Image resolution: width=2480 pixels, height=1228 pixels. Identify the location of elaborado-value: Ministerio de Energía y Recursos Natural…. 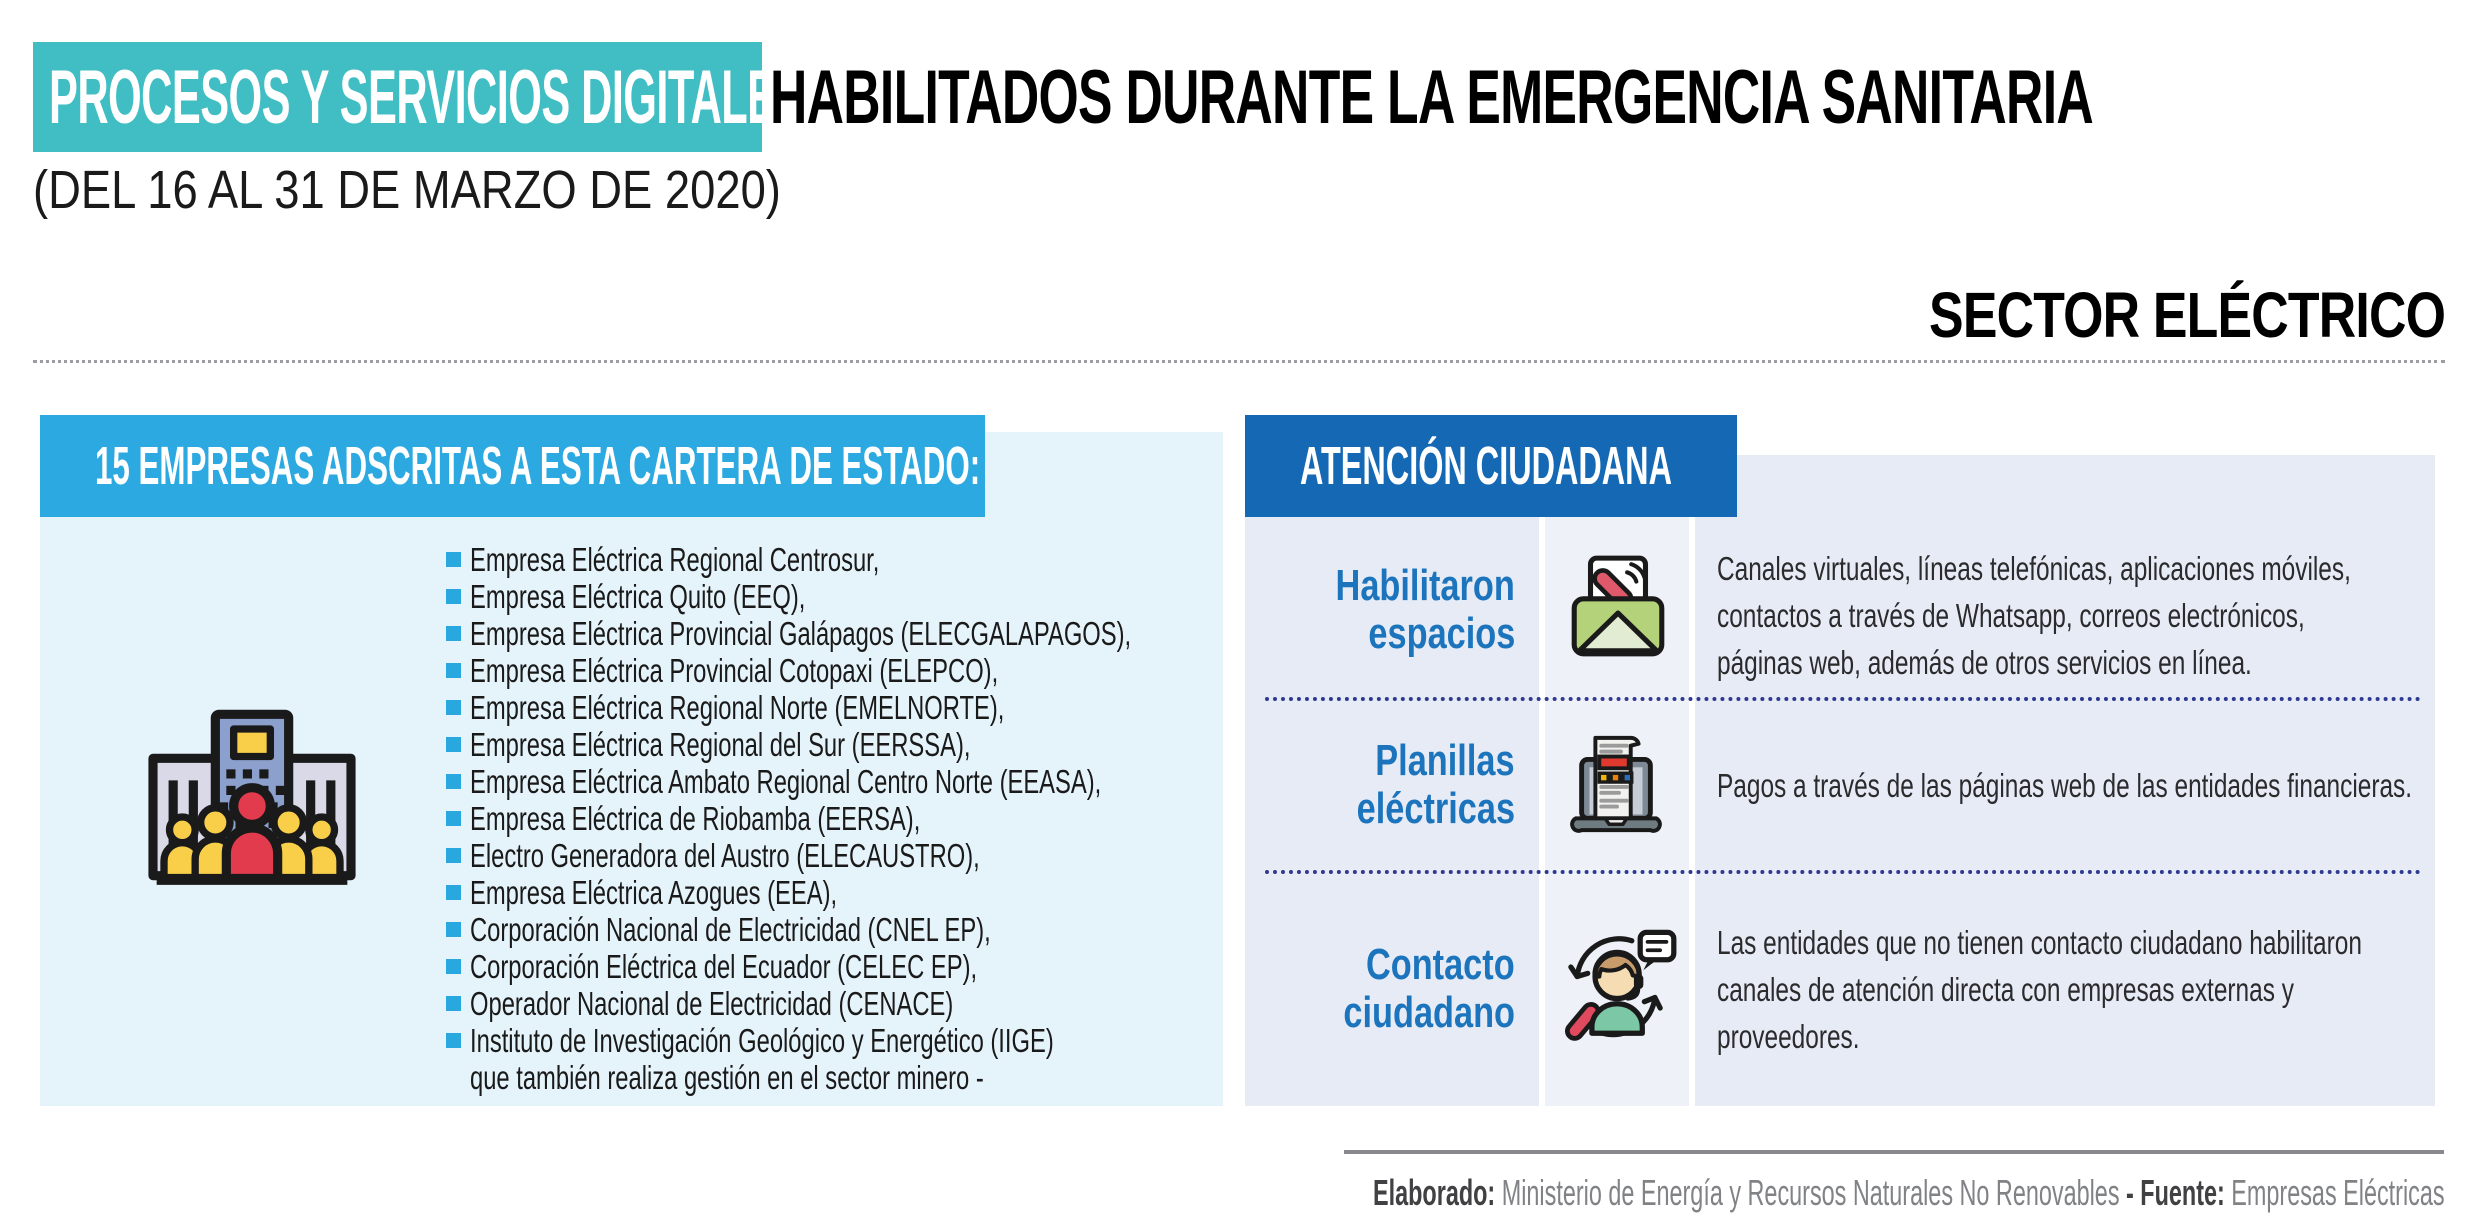
(1814, 1192).